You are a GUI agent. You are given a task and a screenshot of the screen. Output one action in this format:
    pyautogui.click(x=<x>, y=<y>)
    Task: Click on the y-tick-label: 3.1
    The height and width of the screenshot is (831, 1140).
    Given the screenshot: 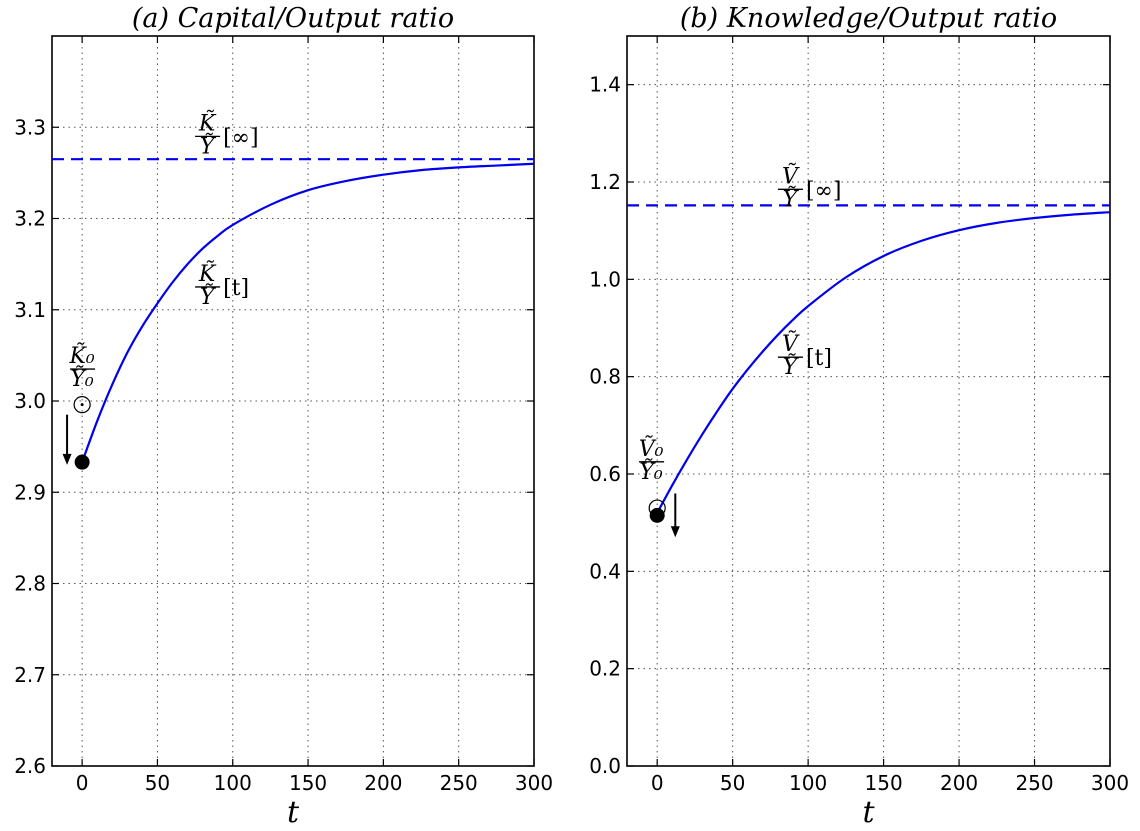 What is the action you would take?
    pyautogui.click(x=30, y=310)
    